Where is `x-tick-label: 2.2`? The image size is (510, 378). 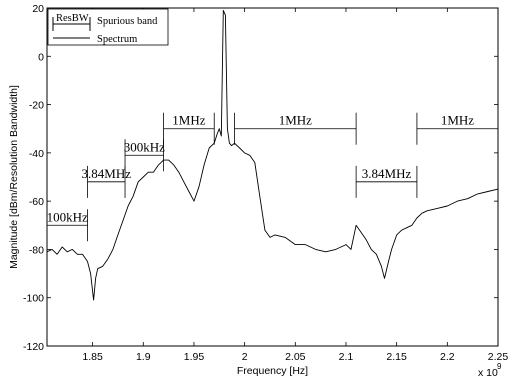
x-tick-label: 2.2 is located at coordinates (447, 357).